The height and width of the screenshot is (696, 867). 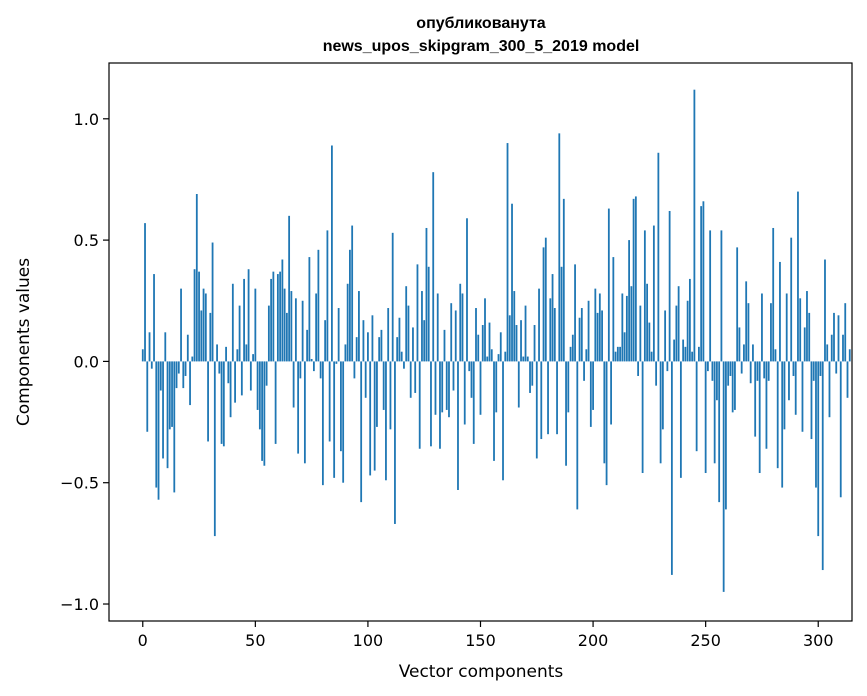 I want to click on y-axis-label: Components values, so click(x=24, y=342).